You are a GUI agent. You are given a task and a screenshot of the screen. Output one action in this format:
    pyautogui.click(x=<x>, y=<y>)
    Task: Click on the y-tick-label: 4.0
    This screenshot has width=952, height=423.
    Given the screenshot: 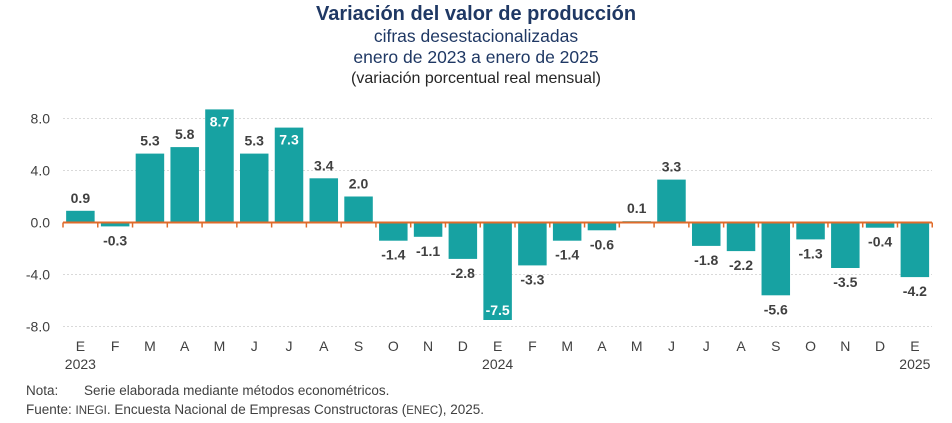 What is the action you would take?
    pyautogui.click(x=41, y=171)
    